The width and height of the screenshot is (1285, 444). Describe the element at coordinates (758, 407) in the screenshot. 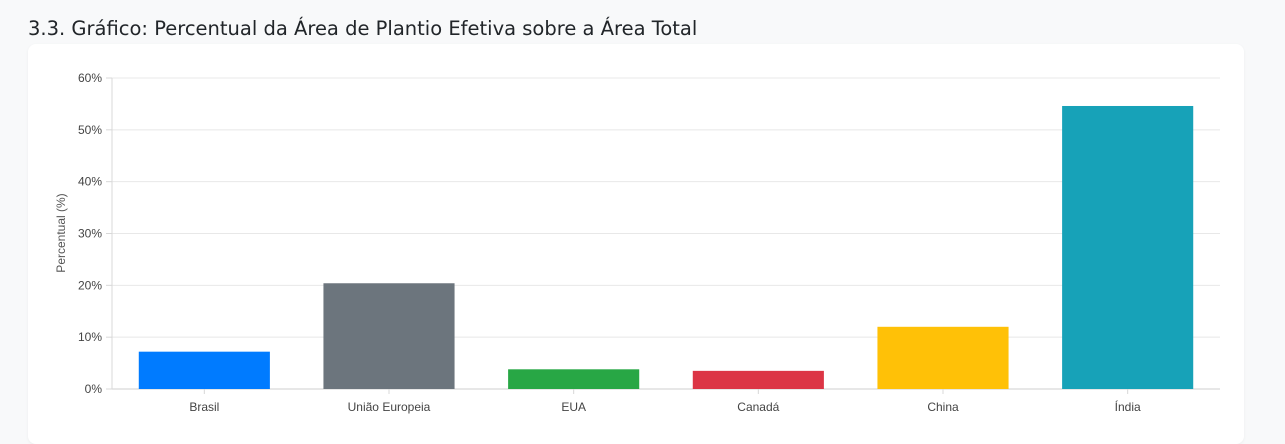

I see `x-tick-label: Canadá` at that location.